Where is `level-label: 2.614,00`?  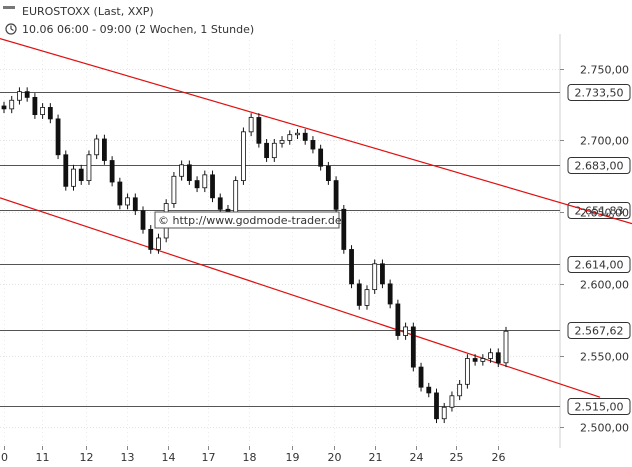 level-label: 2.614,00 is located at coordinates (599, 264).